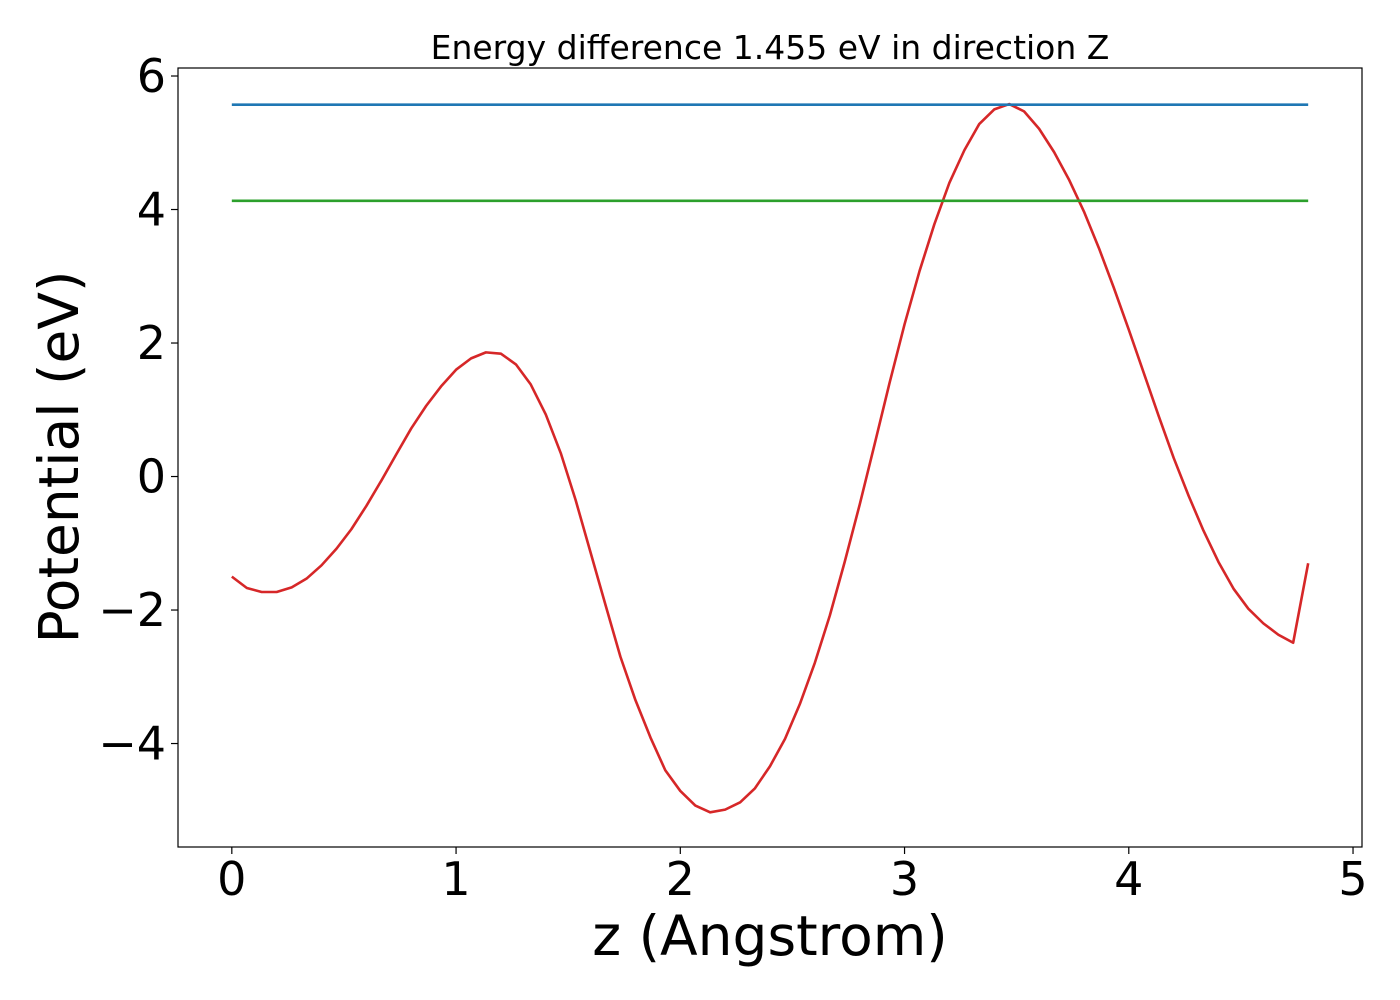 The height and width of the screenshot is (1000, 1400). What do you see at coordinates (151, 210) in the screenshot?
I see `y-tick-label: 4` at bounding box center [151, 210].